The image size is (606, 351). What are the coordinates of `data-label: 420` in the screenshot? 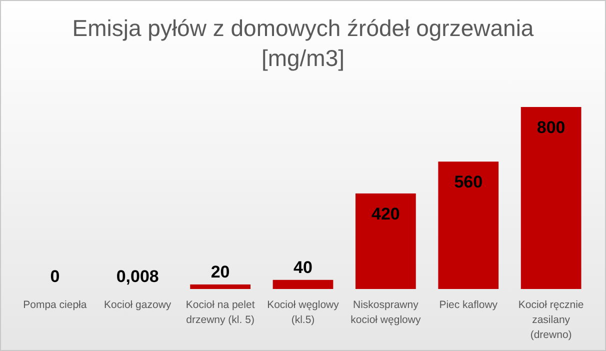 It's located at (386, 214).